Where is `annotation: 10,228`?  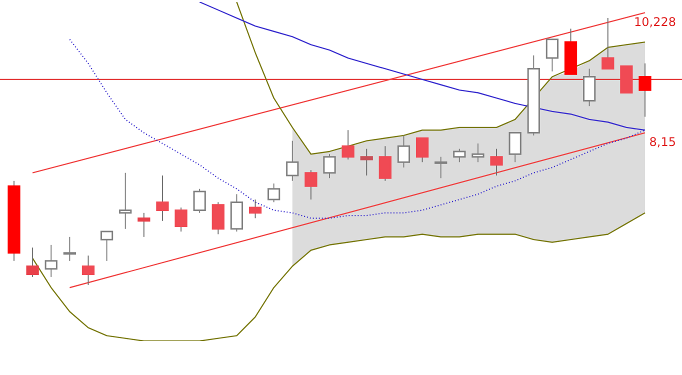
annotation: 10,228 is located at coordinates (655, 21).